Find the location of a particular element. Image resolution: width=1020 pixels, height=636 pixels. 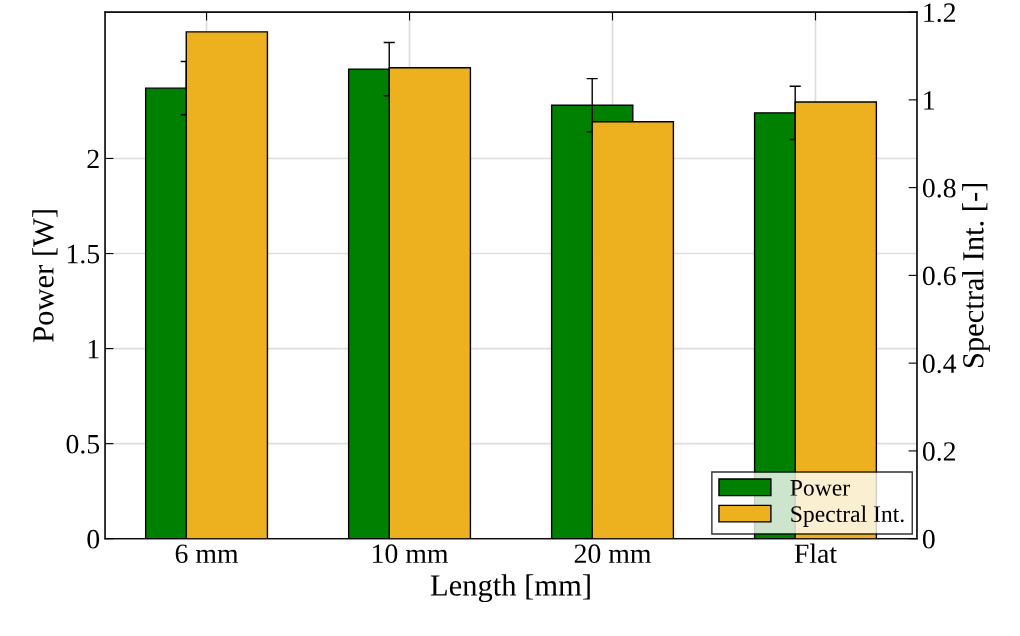

y2-tick-label: 0.2 is located at coordinates (939, 451).